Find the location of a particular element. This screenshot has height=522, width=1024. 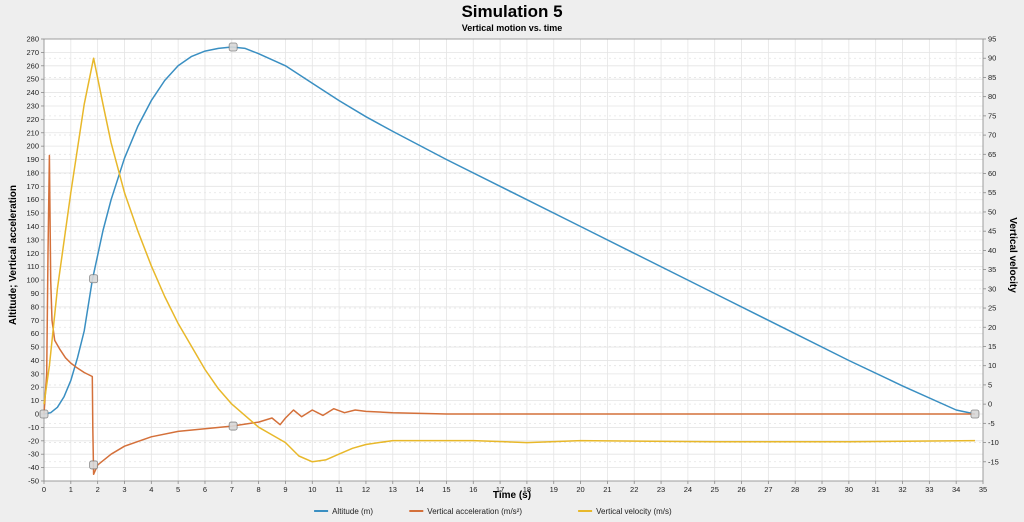

y-right-tick-label: 40 is located at coordinates (992, 250).